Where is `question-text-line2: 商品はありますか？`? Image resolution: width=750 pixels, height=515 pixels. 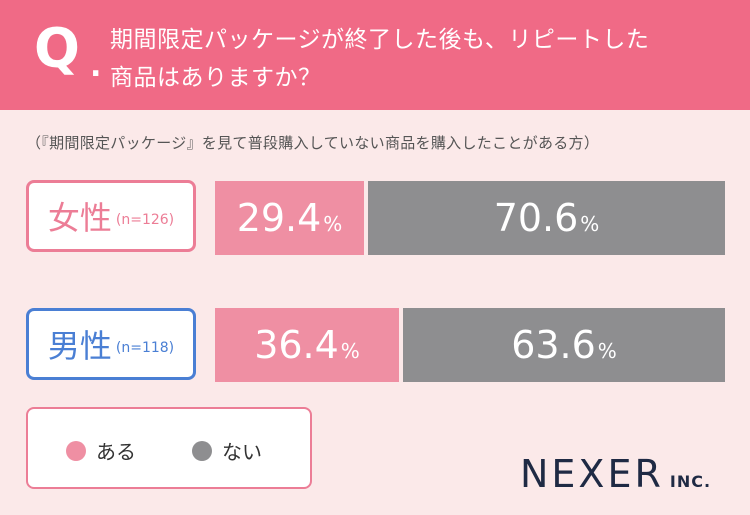
question-text-line2: 商品はありますか？ is located at coordinates (216, 78).